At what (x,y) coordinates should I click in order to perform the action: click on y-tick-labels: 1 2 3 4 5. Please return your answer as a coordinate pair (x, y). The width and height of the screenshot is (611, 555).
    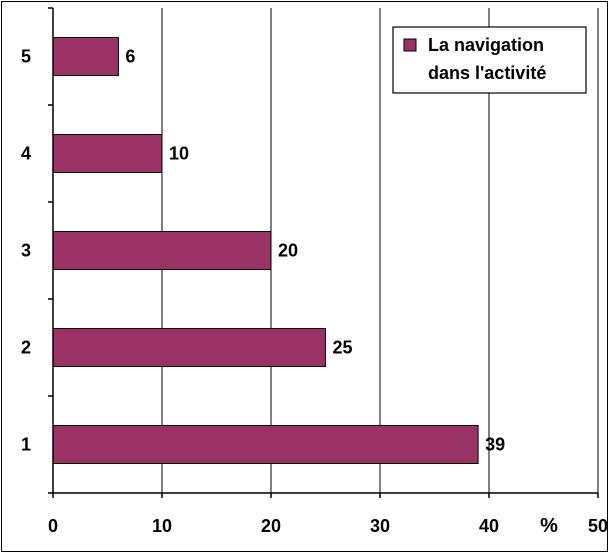
    Looking at the image, I should click on (26, 251).